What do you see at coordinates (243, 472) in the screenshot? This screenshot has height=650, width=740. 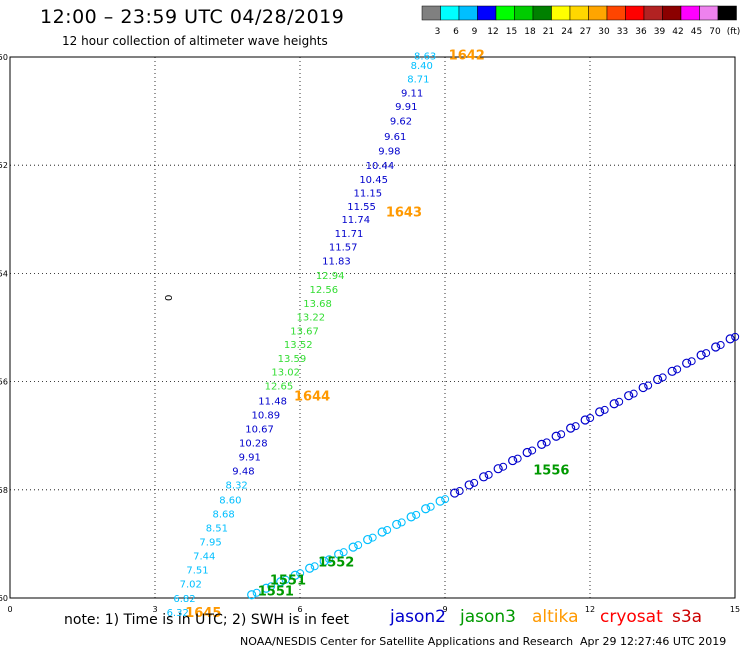 I see `swh-value-label: 9.48` at bounding box center [243, 472].